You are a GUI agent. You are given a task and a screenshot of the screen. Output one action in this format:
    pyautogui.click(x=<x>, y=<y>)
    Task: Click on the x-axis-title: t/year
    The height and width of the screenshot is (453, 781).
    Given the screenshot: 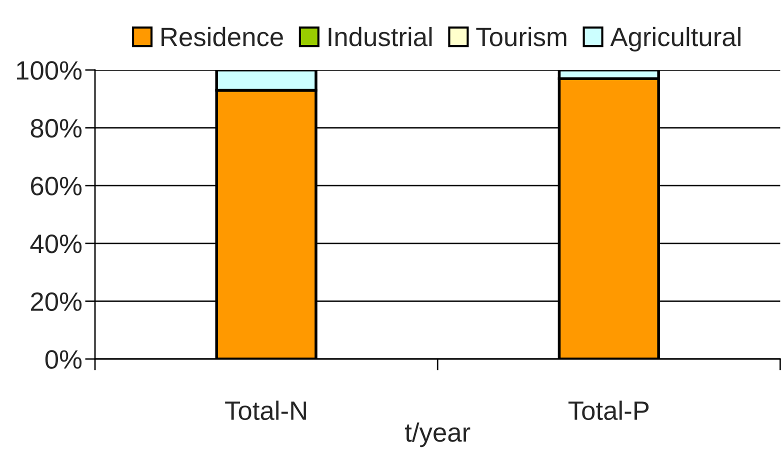 What is the action you would take?
    pyautogui.click(x=437, y=435)
    